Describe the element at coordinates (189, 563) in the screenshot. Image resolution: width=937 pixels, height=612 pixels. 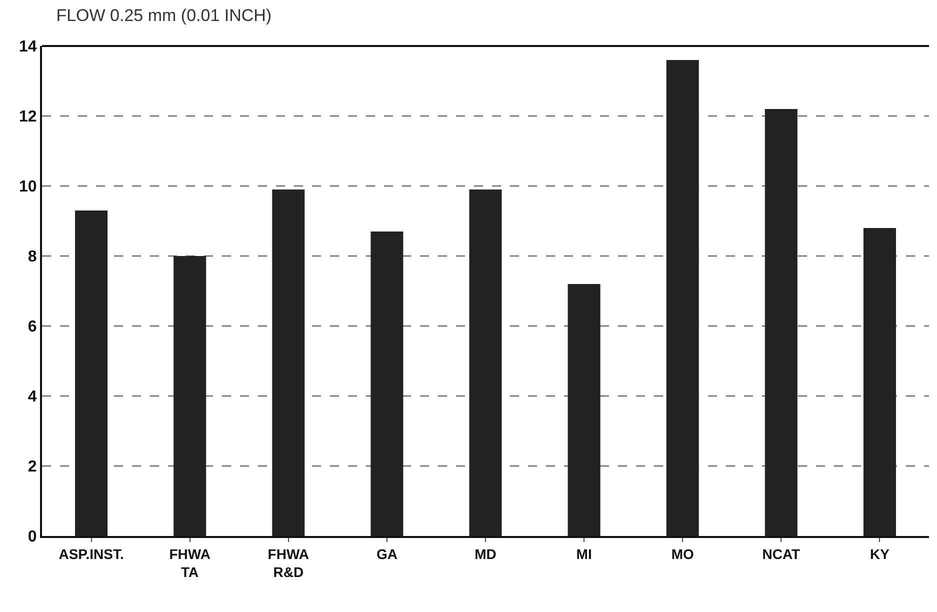
I see `x-tick-label: FHWA TA` at that location.